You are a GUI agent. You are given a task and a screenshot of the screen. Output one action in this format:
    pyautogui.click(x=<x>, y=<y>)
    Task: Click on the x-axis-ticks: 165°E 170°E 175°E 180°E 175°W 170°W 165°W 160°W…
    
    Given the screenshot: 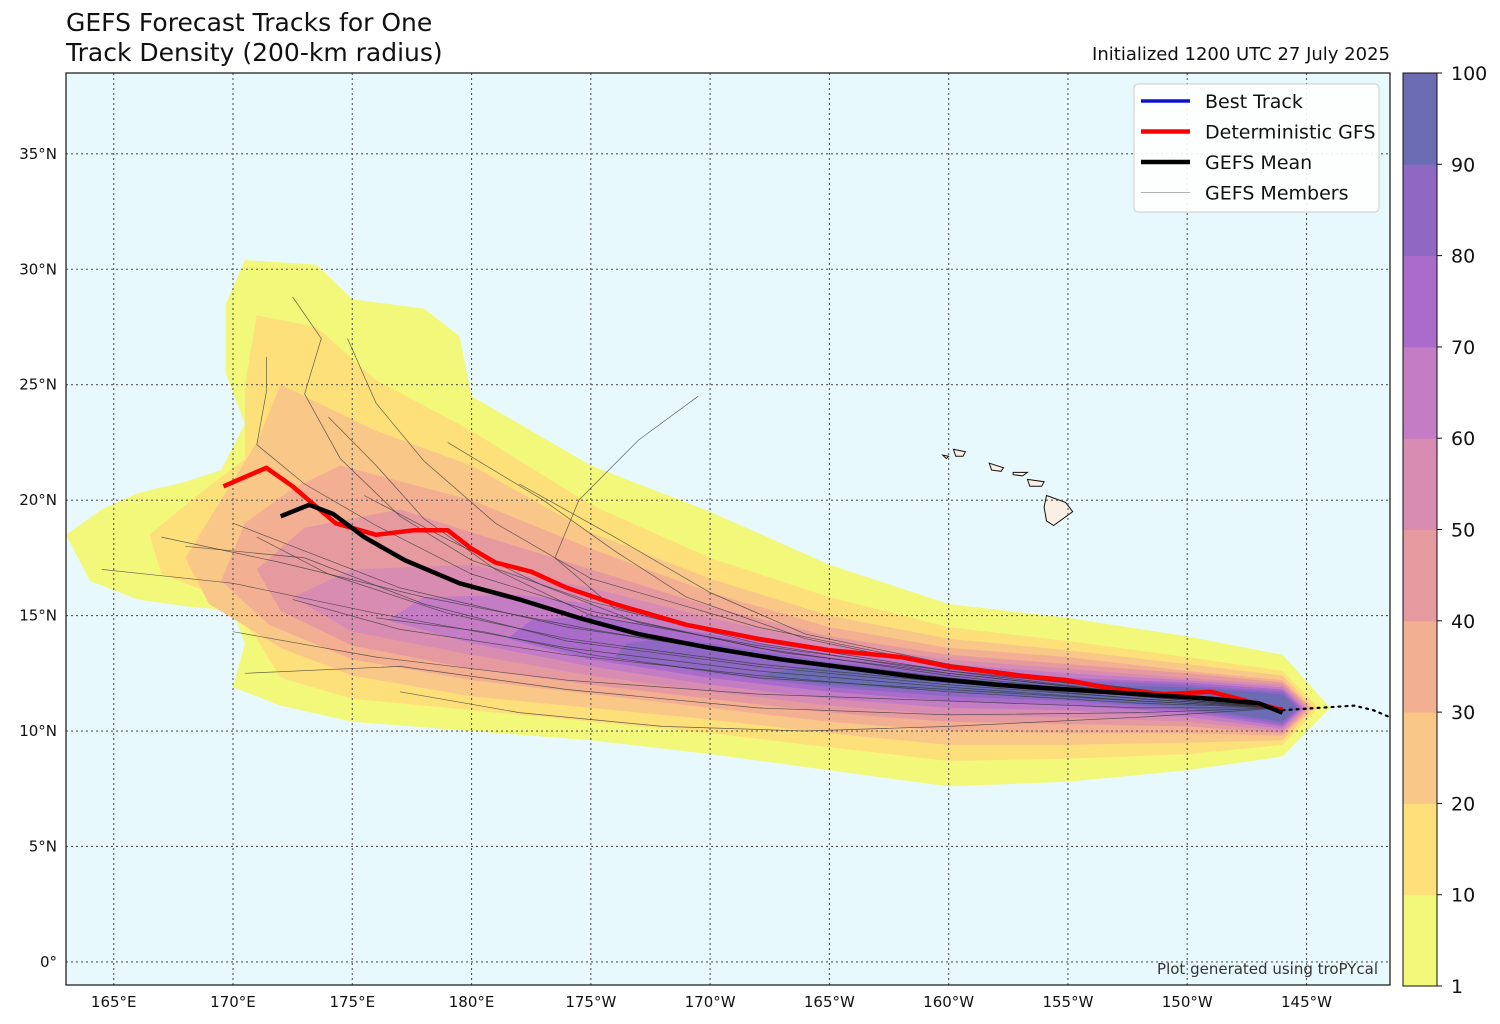 What is the action you would take?
    pyautogui.click(x=711, y=1002)
    